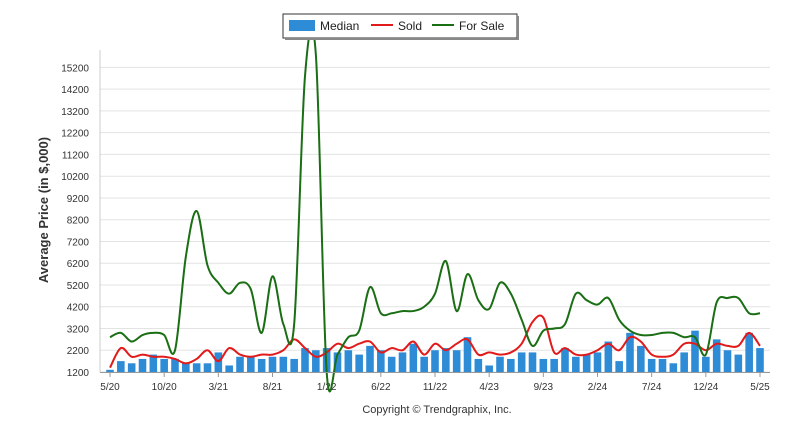  Describe the element at coordinates (75, 134) in the screenshot. I see `y-tick-label: 12200` at that location.